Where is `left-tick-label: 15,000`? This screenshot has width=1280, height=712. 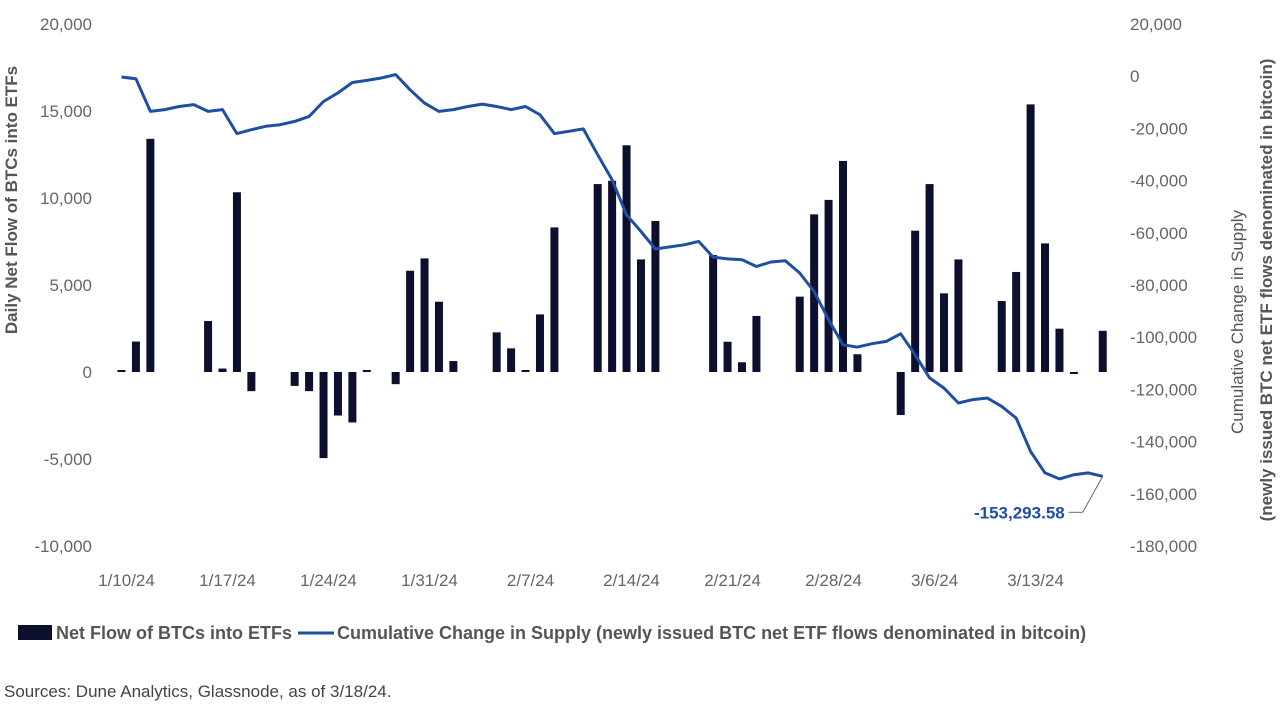
left-tick-label: 15,000 is located at coordinates (66, 111).